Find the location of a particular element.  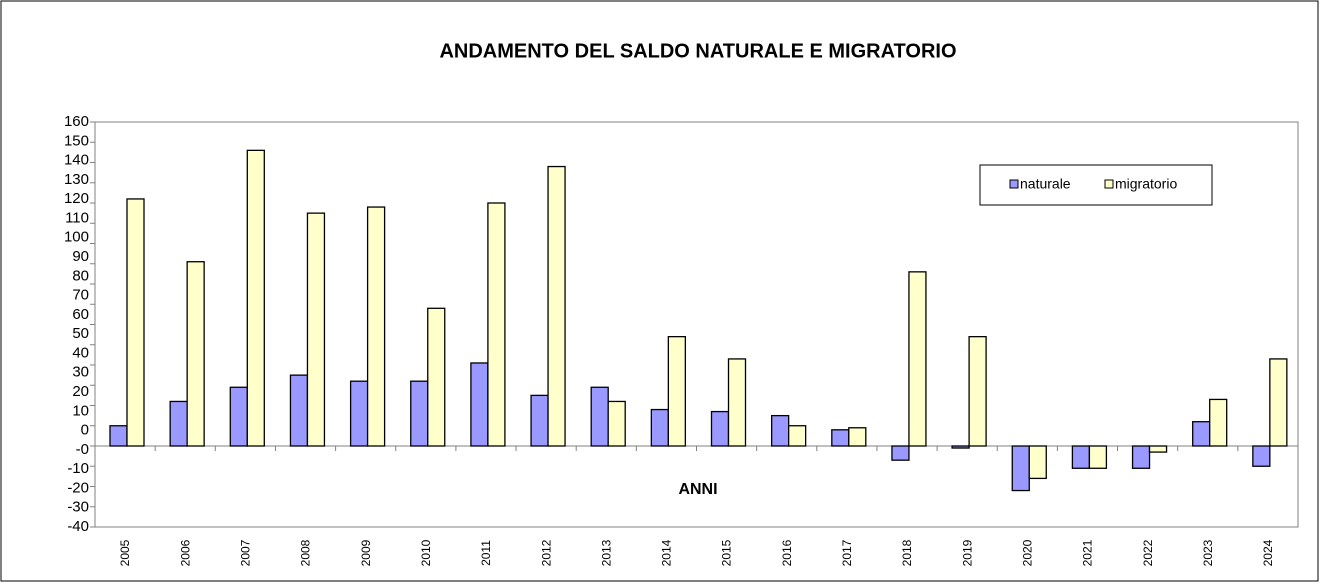

x-tick-label: 2018 is located at coordinates (907, 552).